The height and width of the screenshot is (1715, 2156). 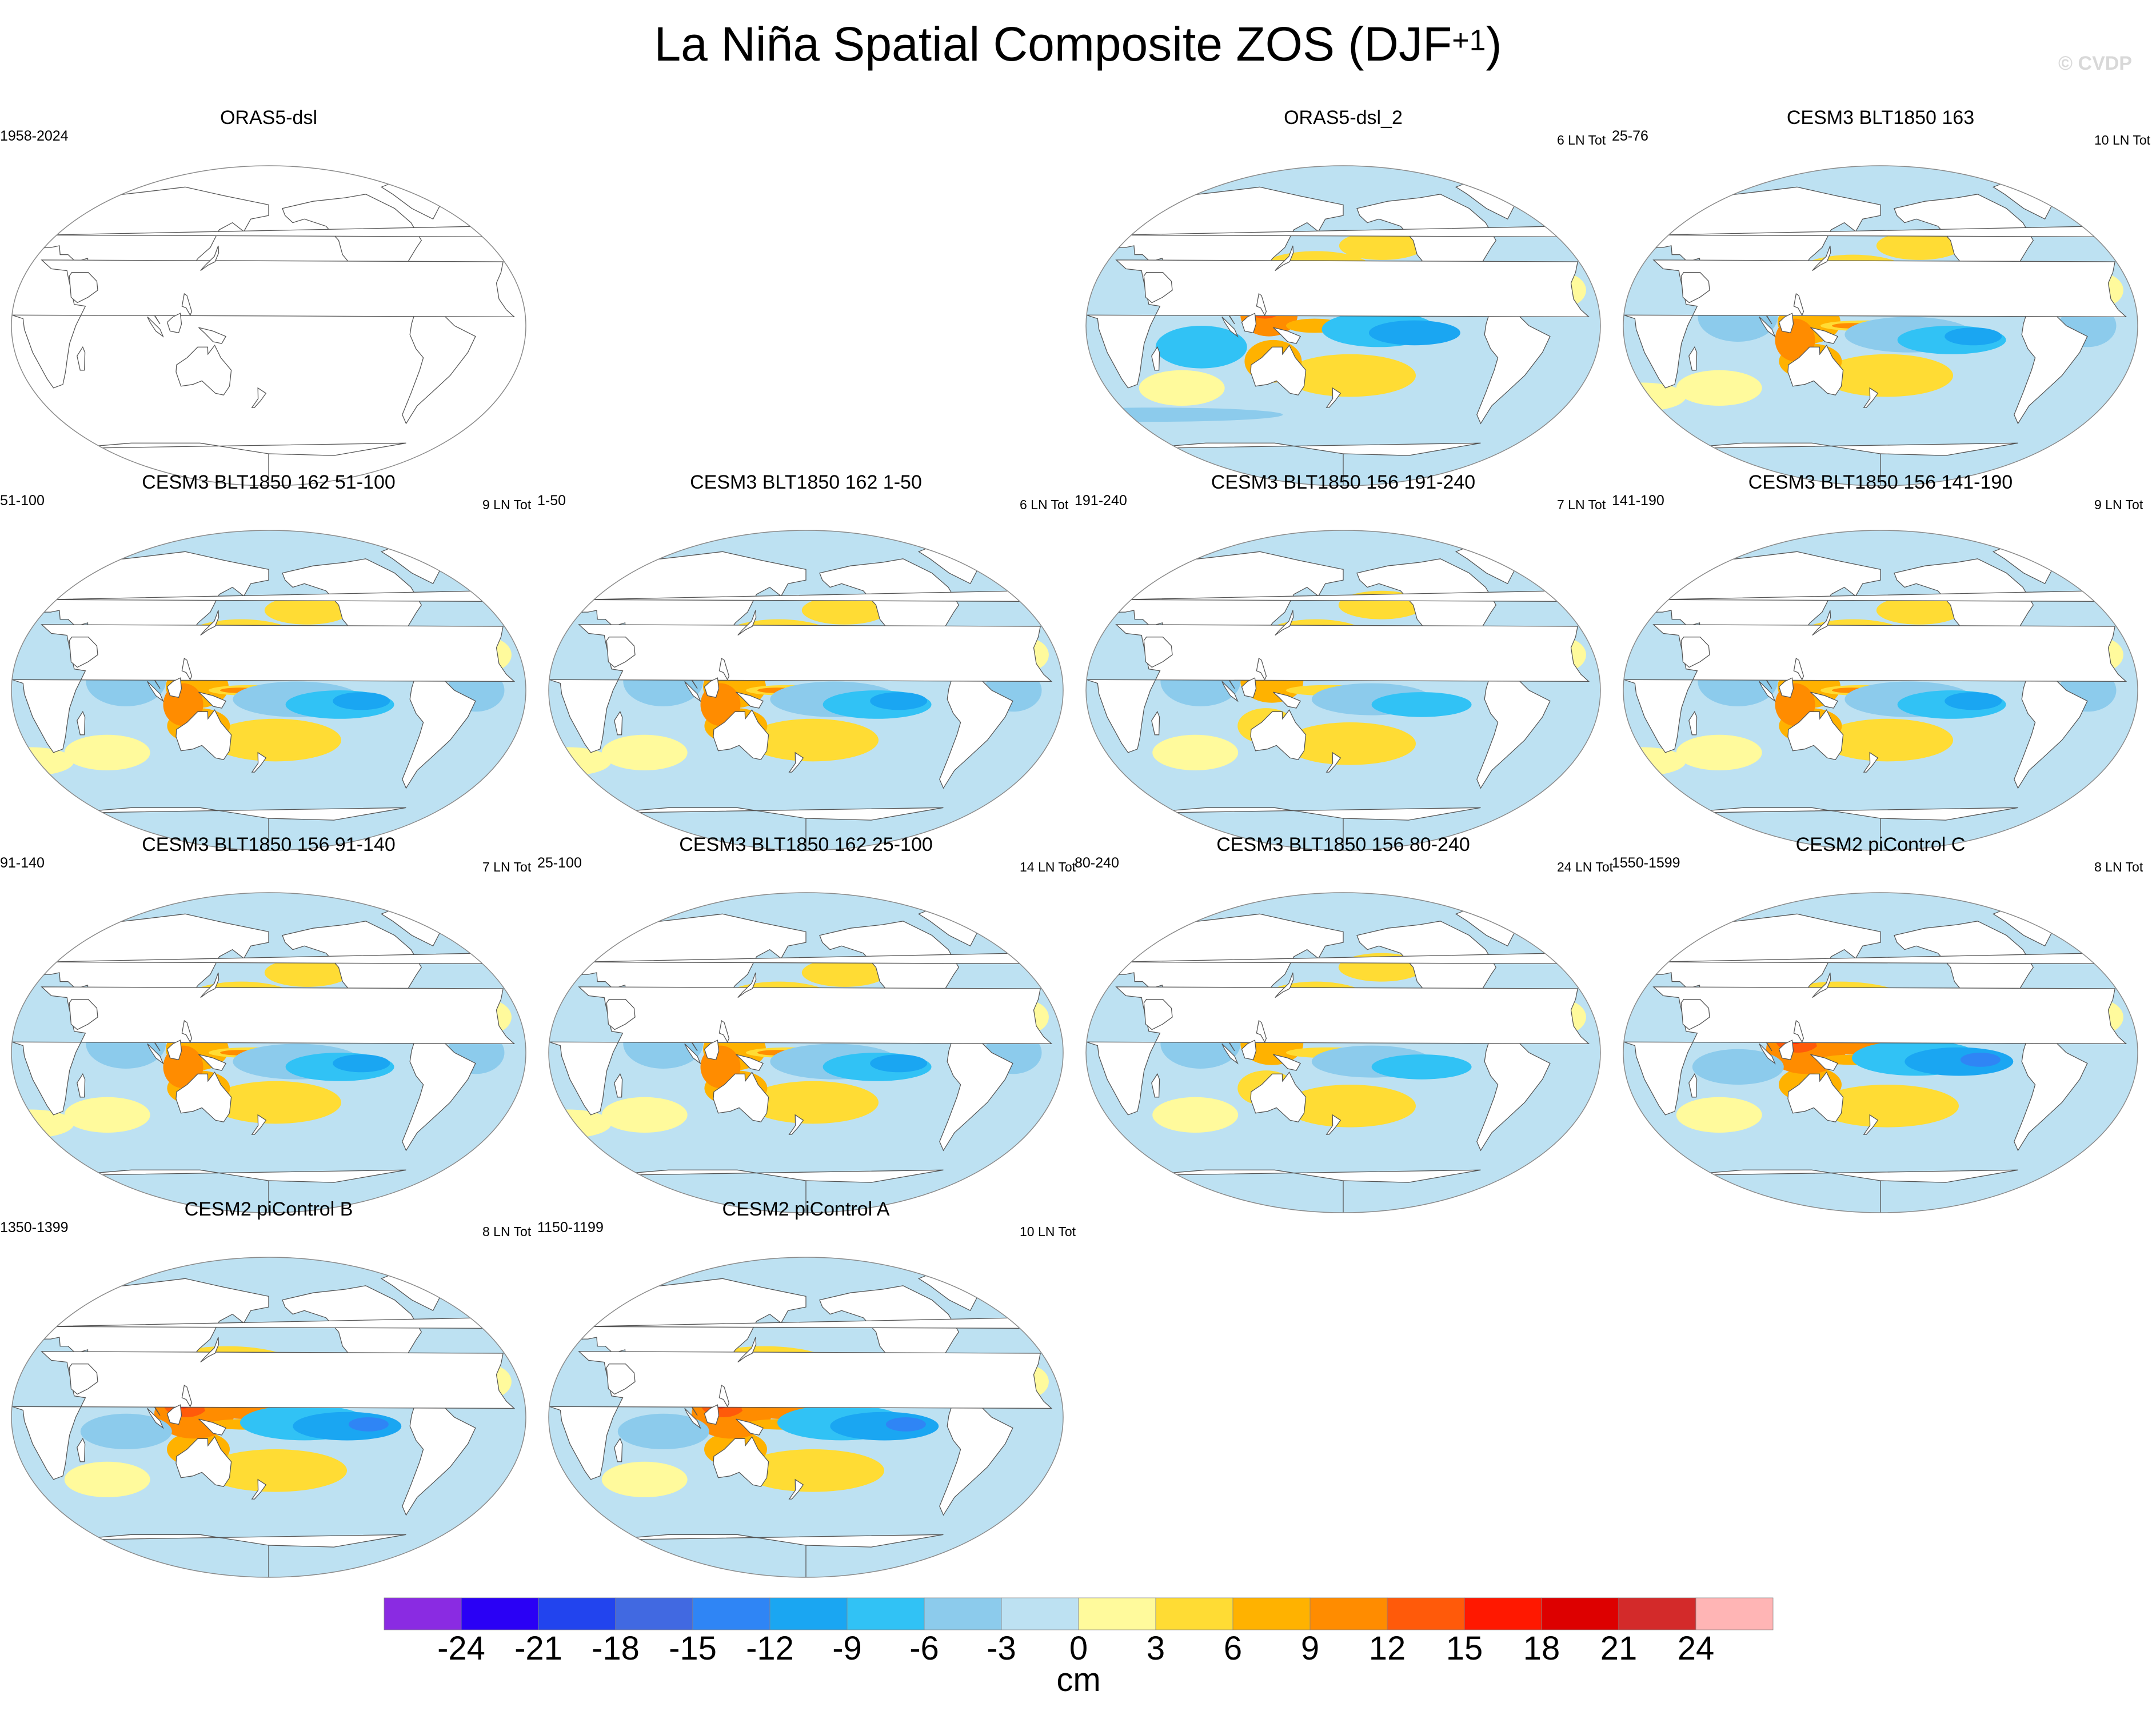 What do you see at coordinates (806, 1209) in the screenshot?
I see `panel-title: CESM2 piControl A` at bounding box center [806, 1209].